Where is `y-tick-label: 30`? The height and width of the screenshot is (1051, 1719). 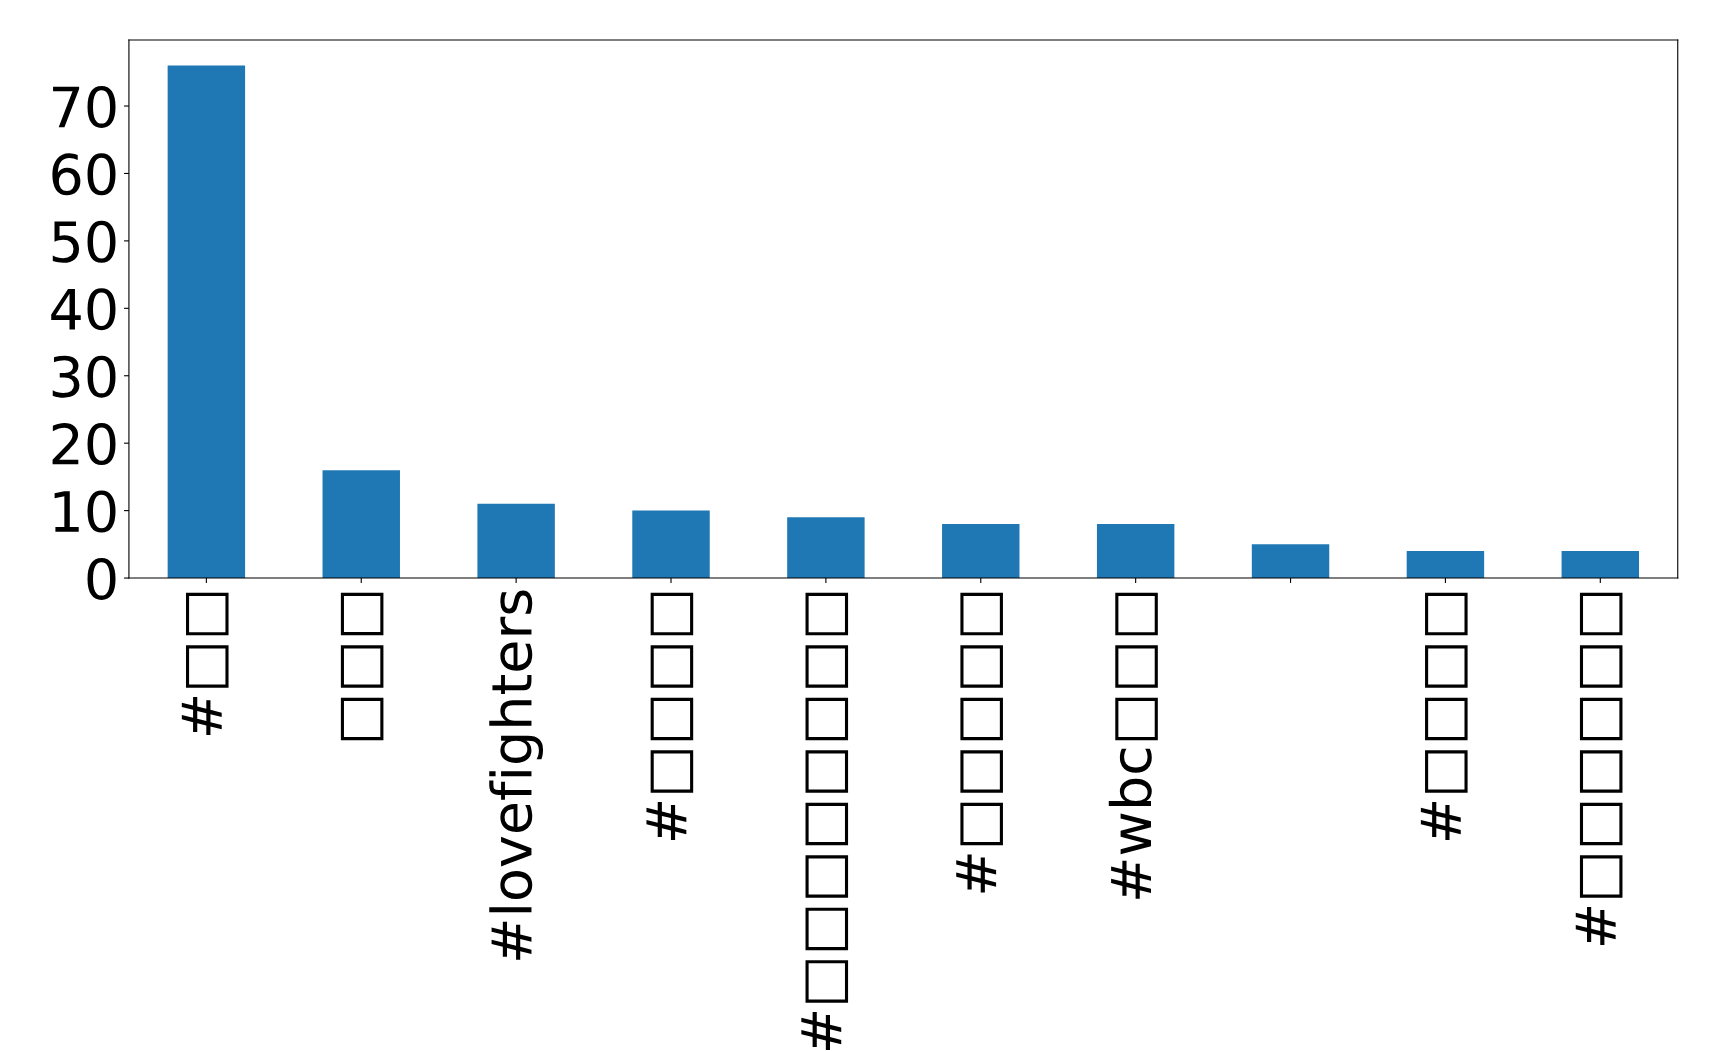 y-tick-label: 30 is located at coordinates (84, 376).